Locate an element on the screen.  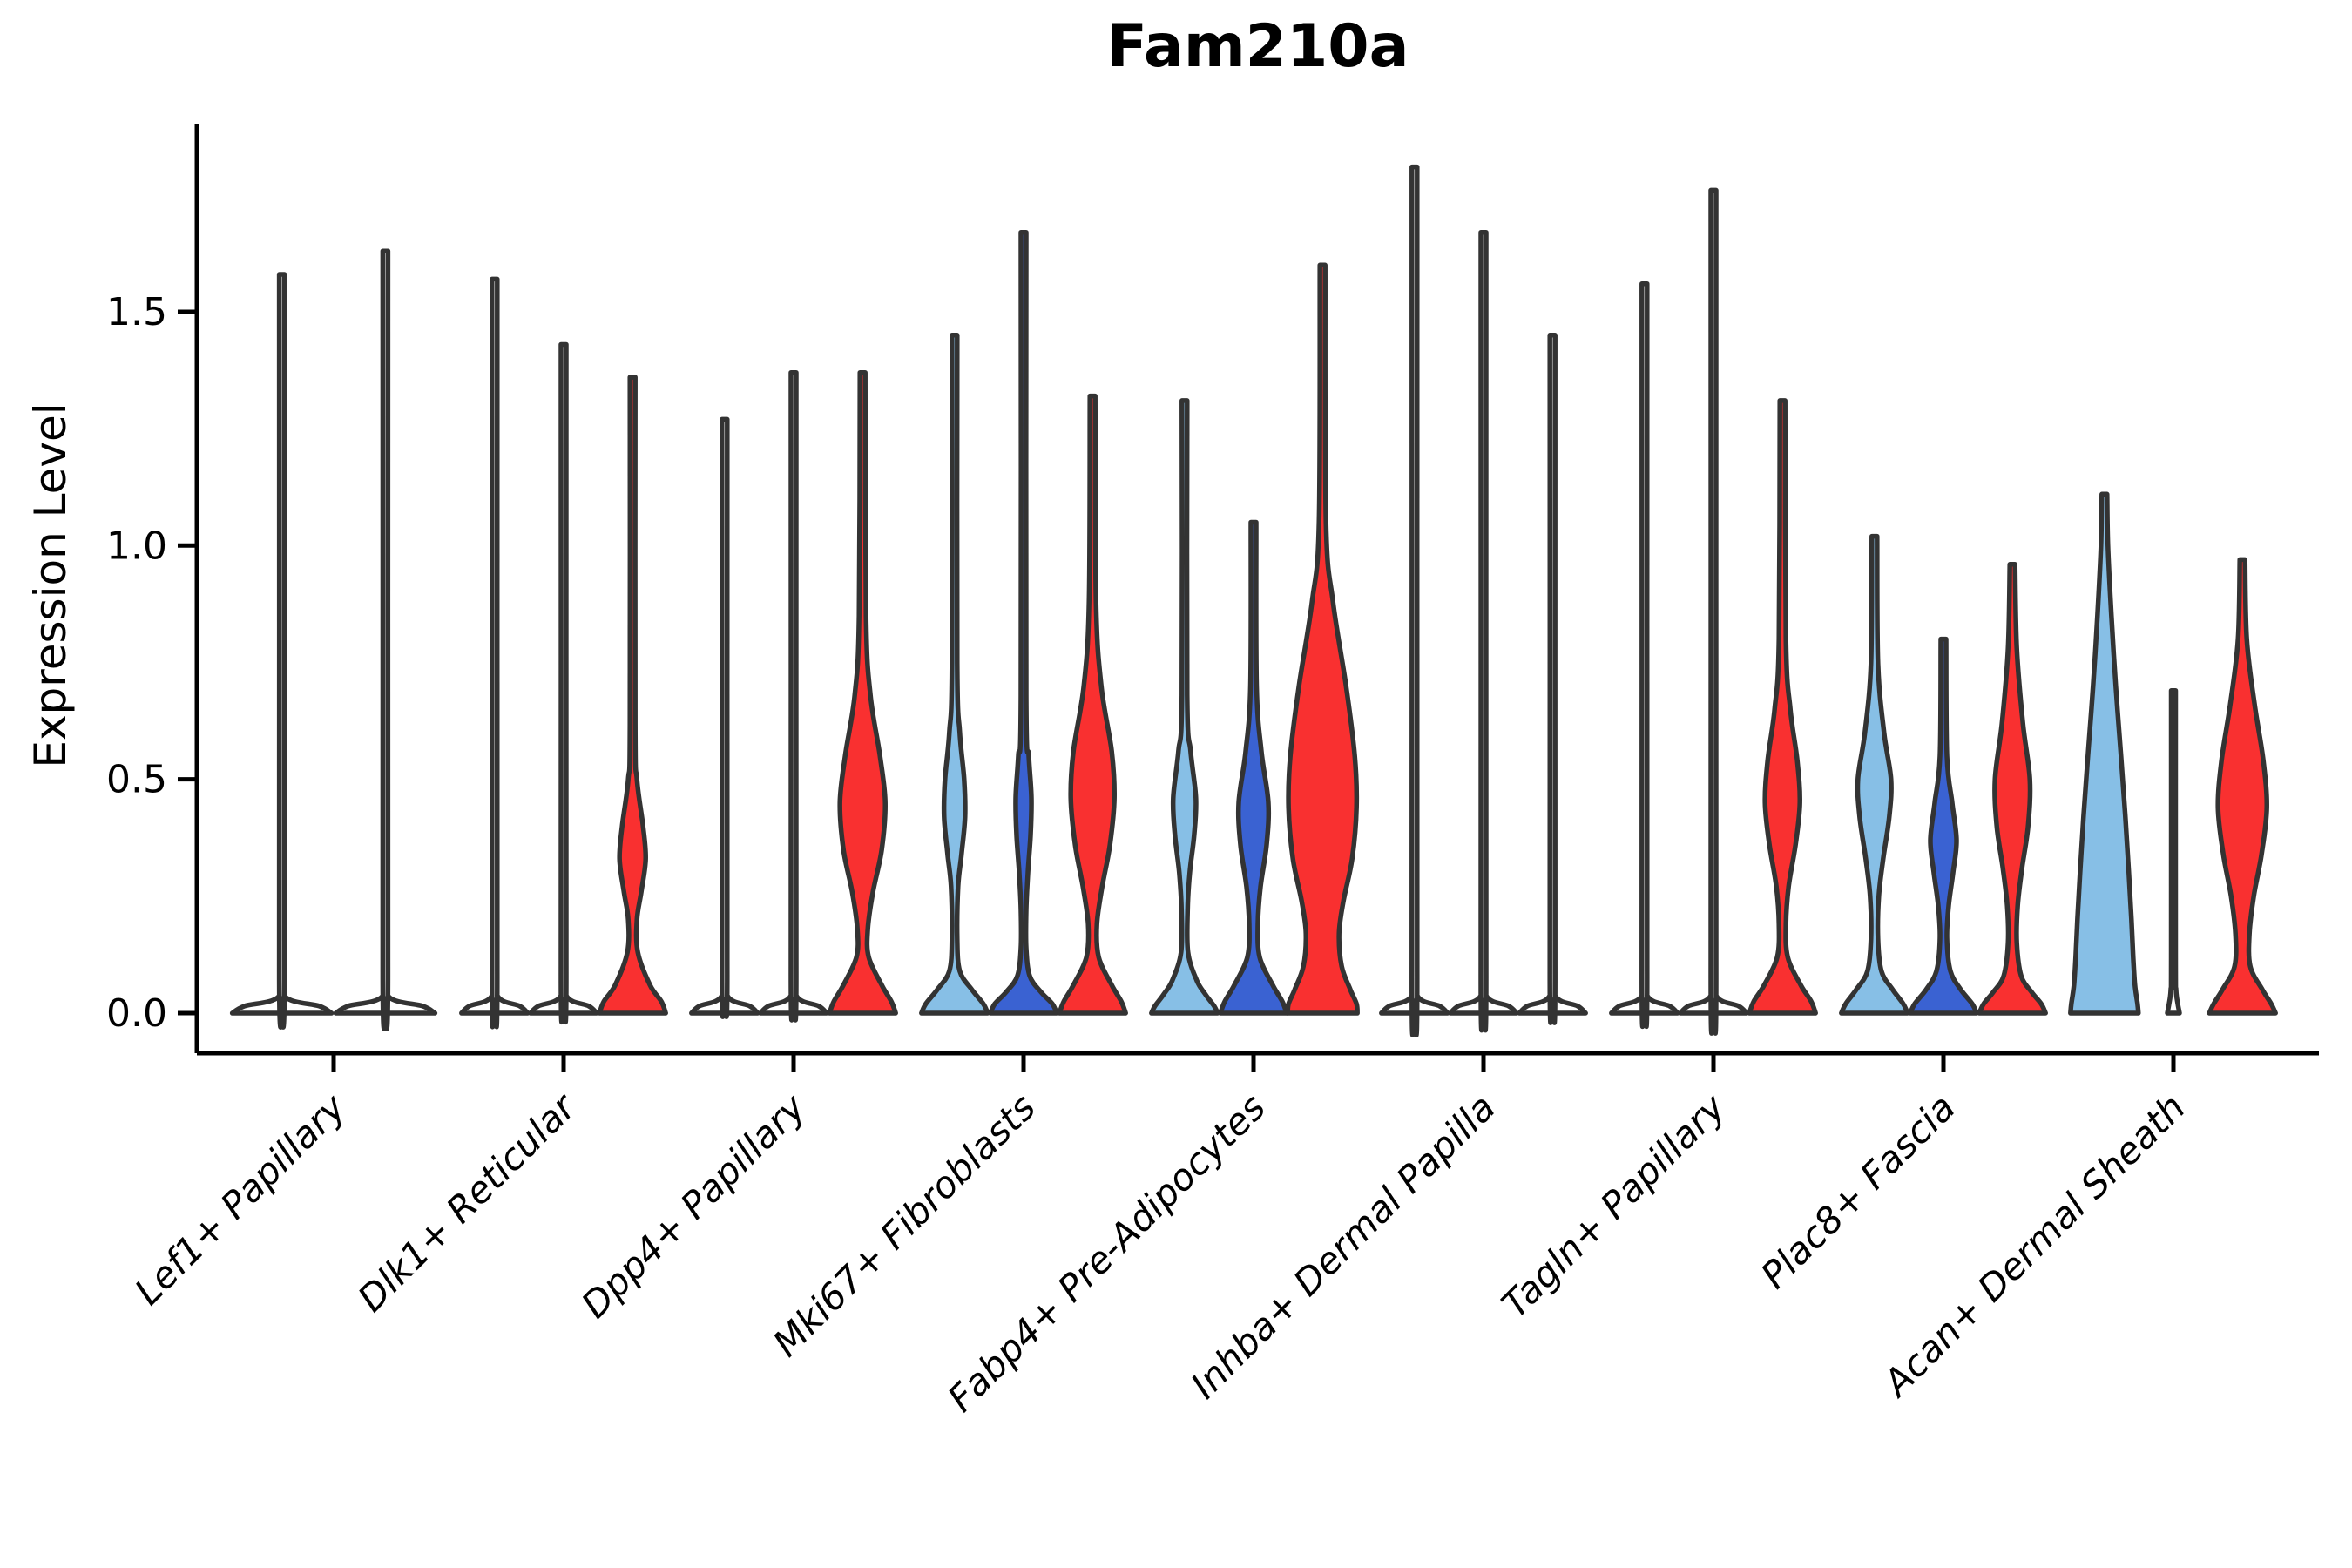
x-tick-label: Plac8+ Fascia is located at coordinates (1858, 1191).